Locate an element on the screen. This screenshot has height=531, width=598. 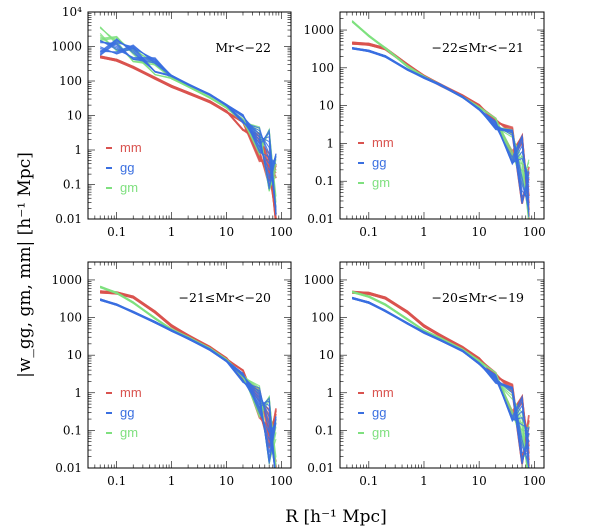
x-axis-label: R [h⁻¹ Mpc] is located at coordinates (335, 517).